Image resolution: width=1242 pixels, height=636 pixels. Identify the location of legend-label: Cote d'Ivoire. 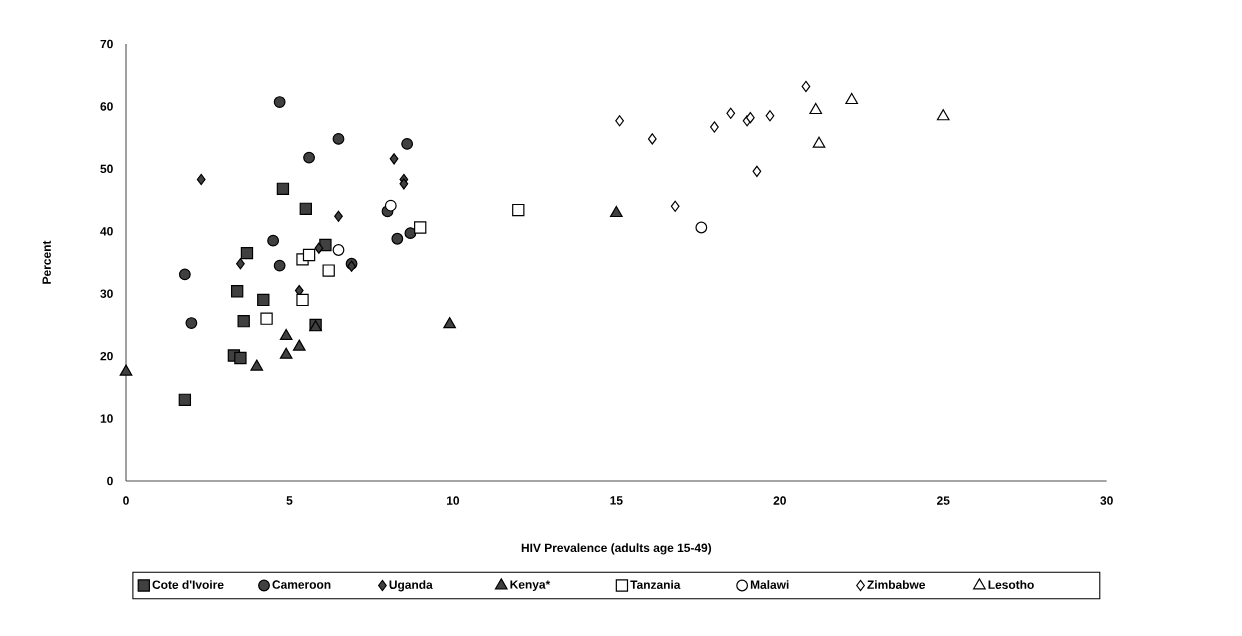
(188, 584).